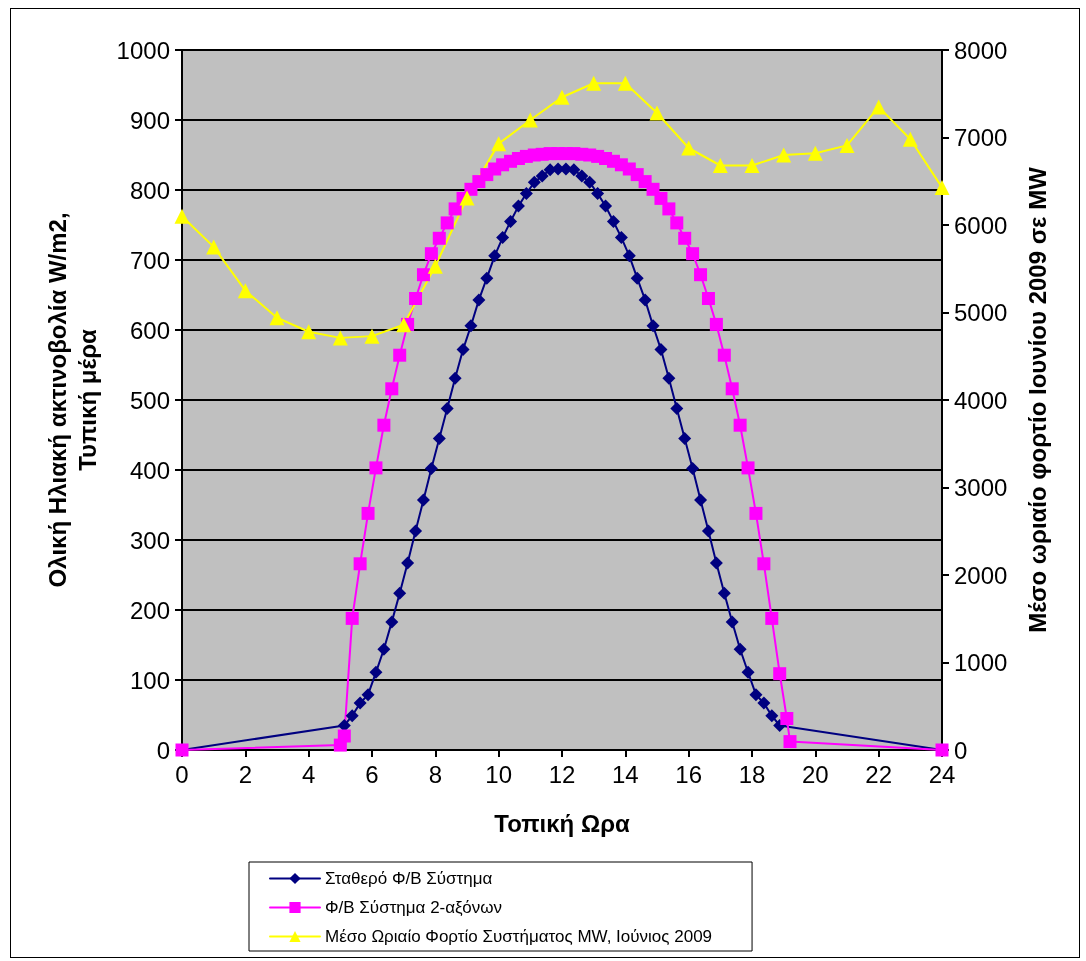  Describe the element at coordinates (752, 774) in the screenshot. I see `x-tick-label: 18` at that location.